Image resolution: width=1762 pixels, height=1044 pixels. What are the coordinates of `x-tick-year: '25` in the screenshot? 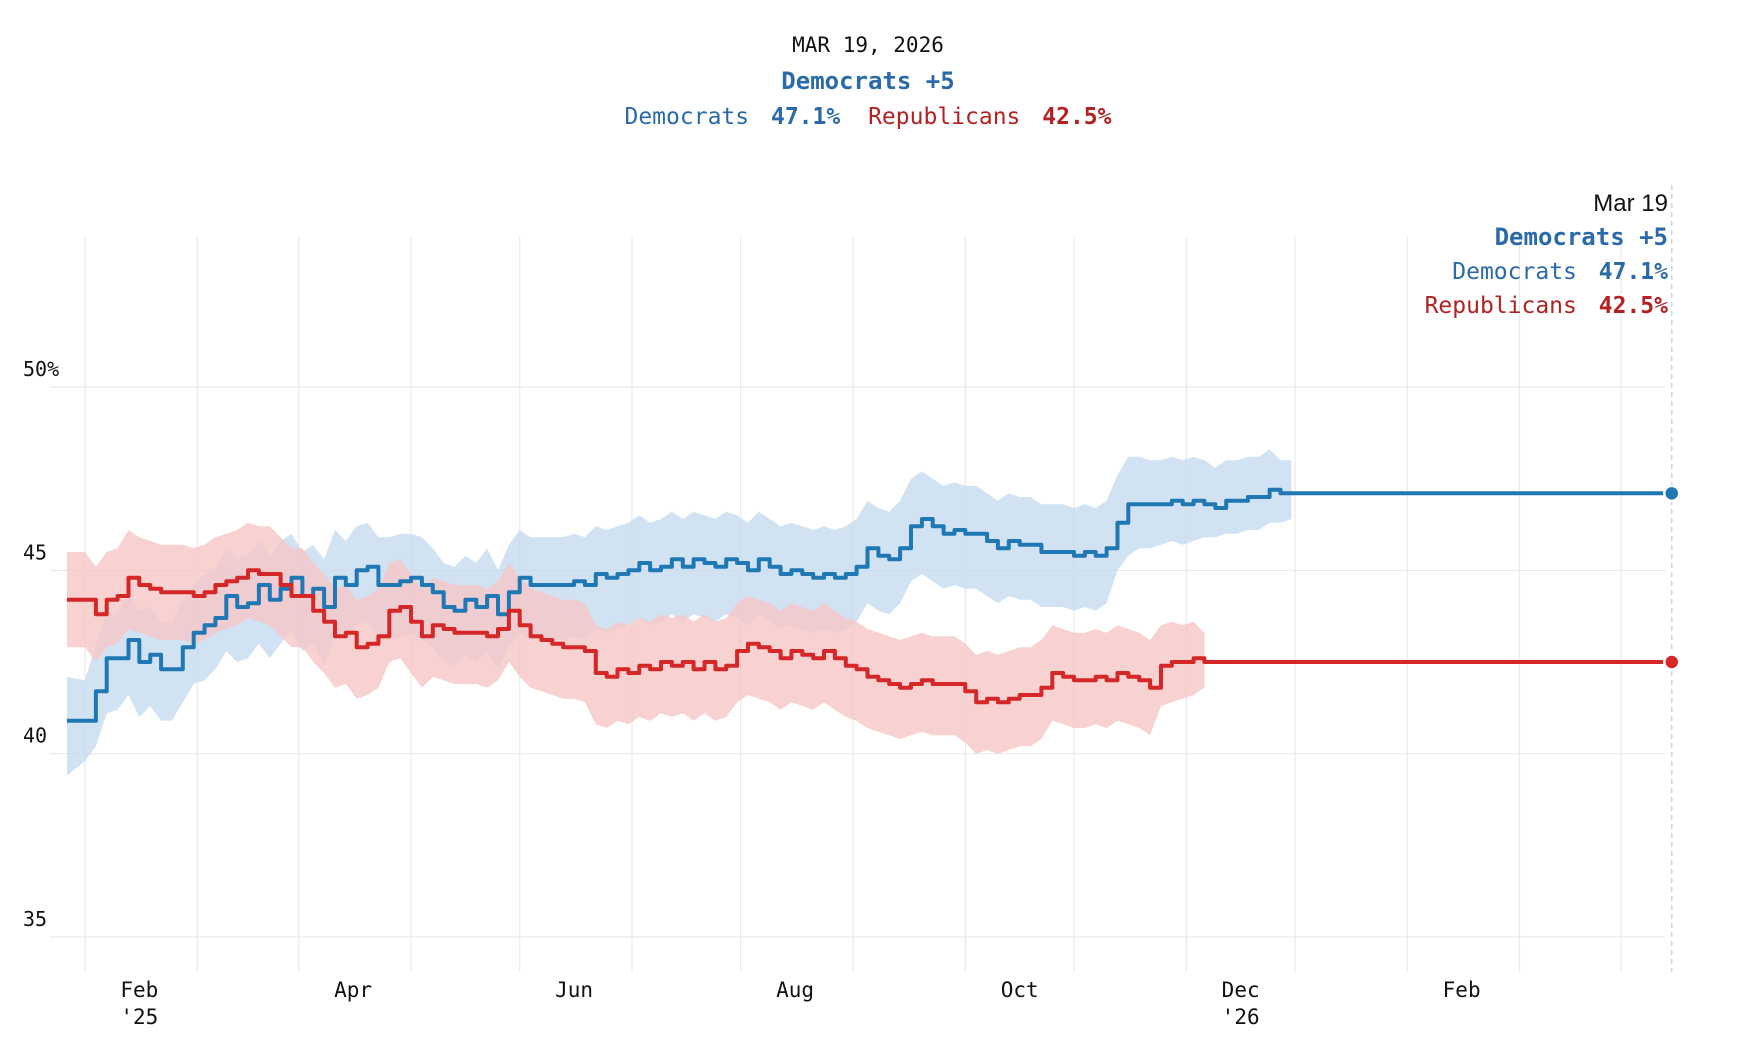 It's located at (139, 1017).